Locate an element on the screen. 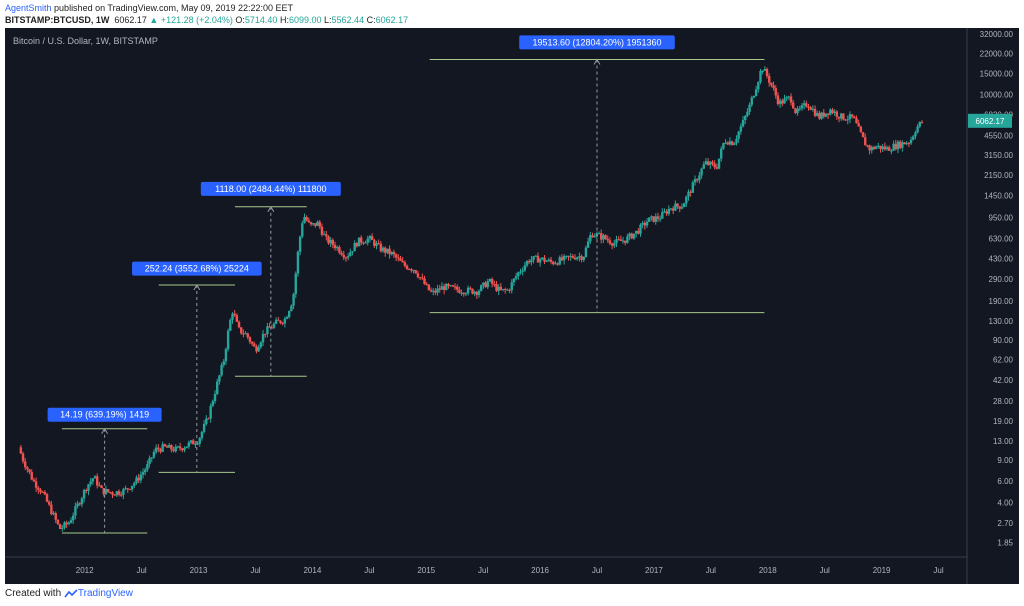  open-value: 5714.40 is located at coordinates (261, 20).